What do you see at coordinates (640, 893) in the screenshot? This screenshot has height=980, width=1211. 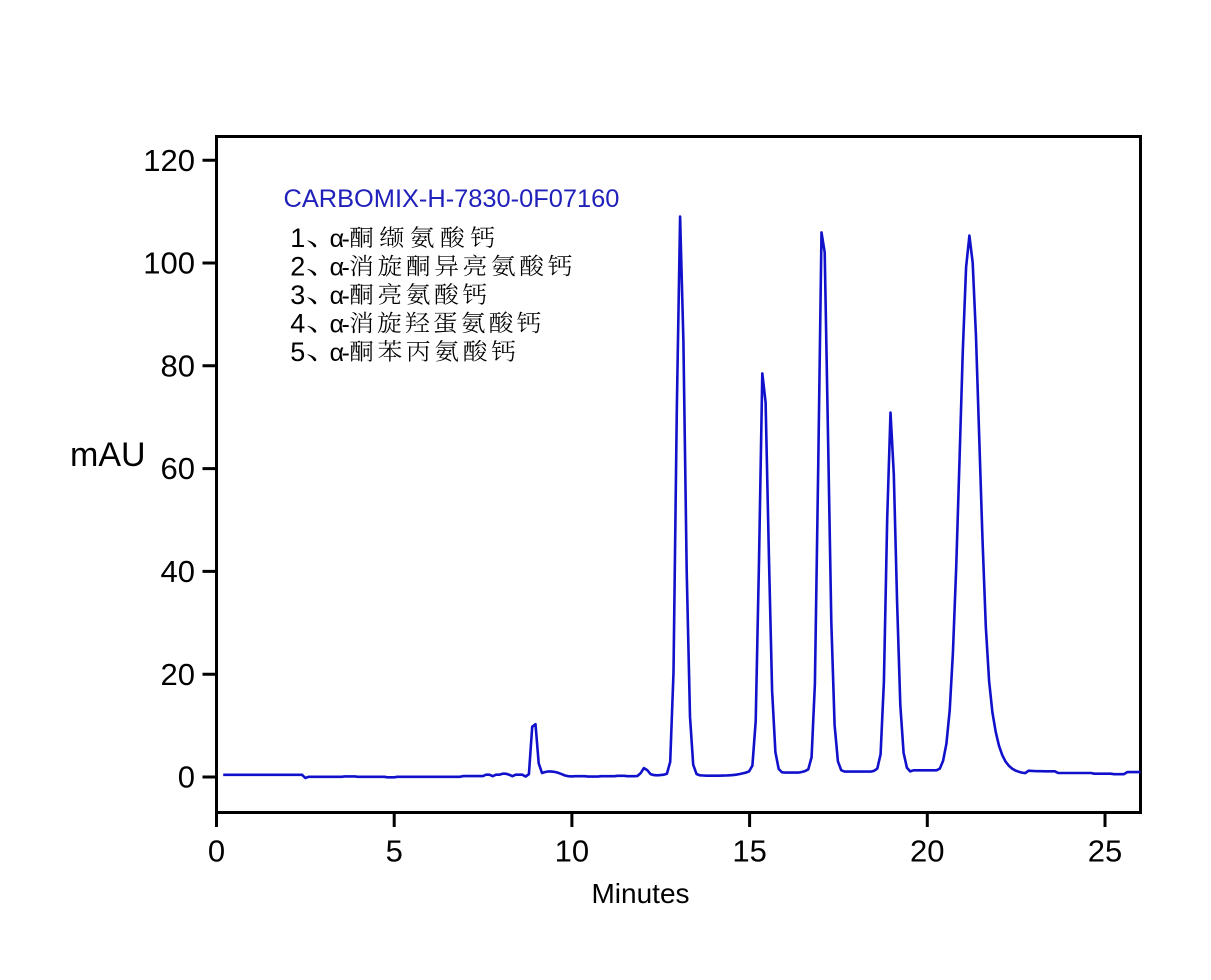 I see `svg-text: Minutes` at bounding box center [640, 893].